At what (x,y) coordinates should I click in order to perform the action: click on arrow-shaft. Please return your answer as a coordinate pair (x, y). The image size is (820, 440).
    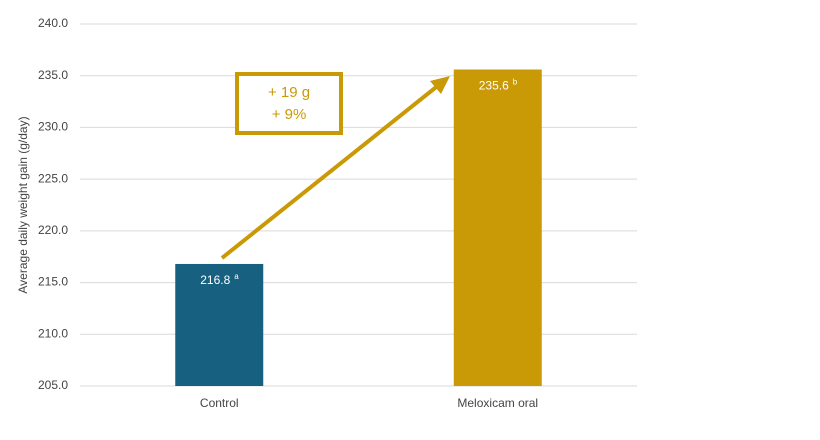
    Looking at the image, I should click on (331, 171).